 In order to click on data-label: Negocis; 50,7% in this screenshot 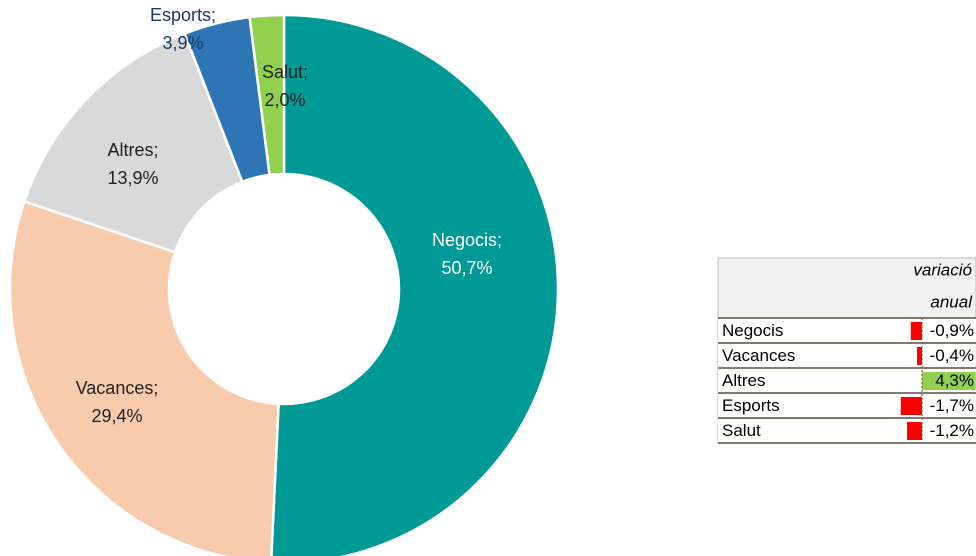, I will do `click(467, 254)`.